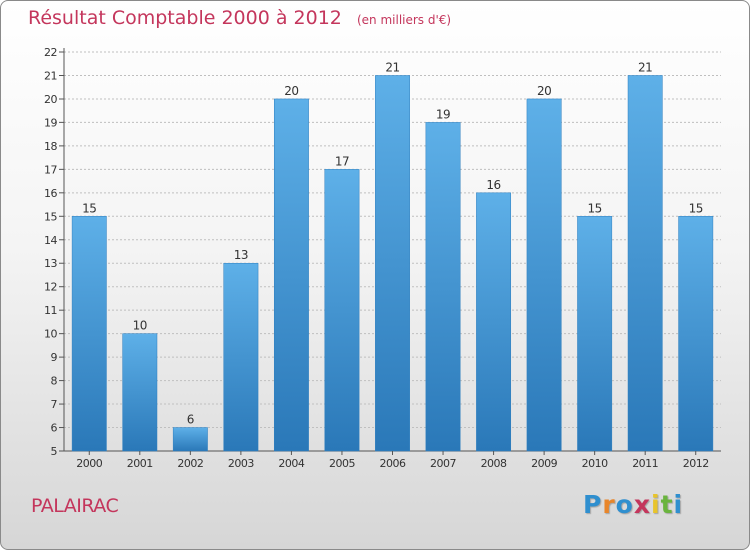 Image resolution: width=750 pixels, height=550 pixels. What do you see at coordinates (241, 463) in the screenshot?
I see `x-tick-label: 2003` at bounding box center [241, 463].